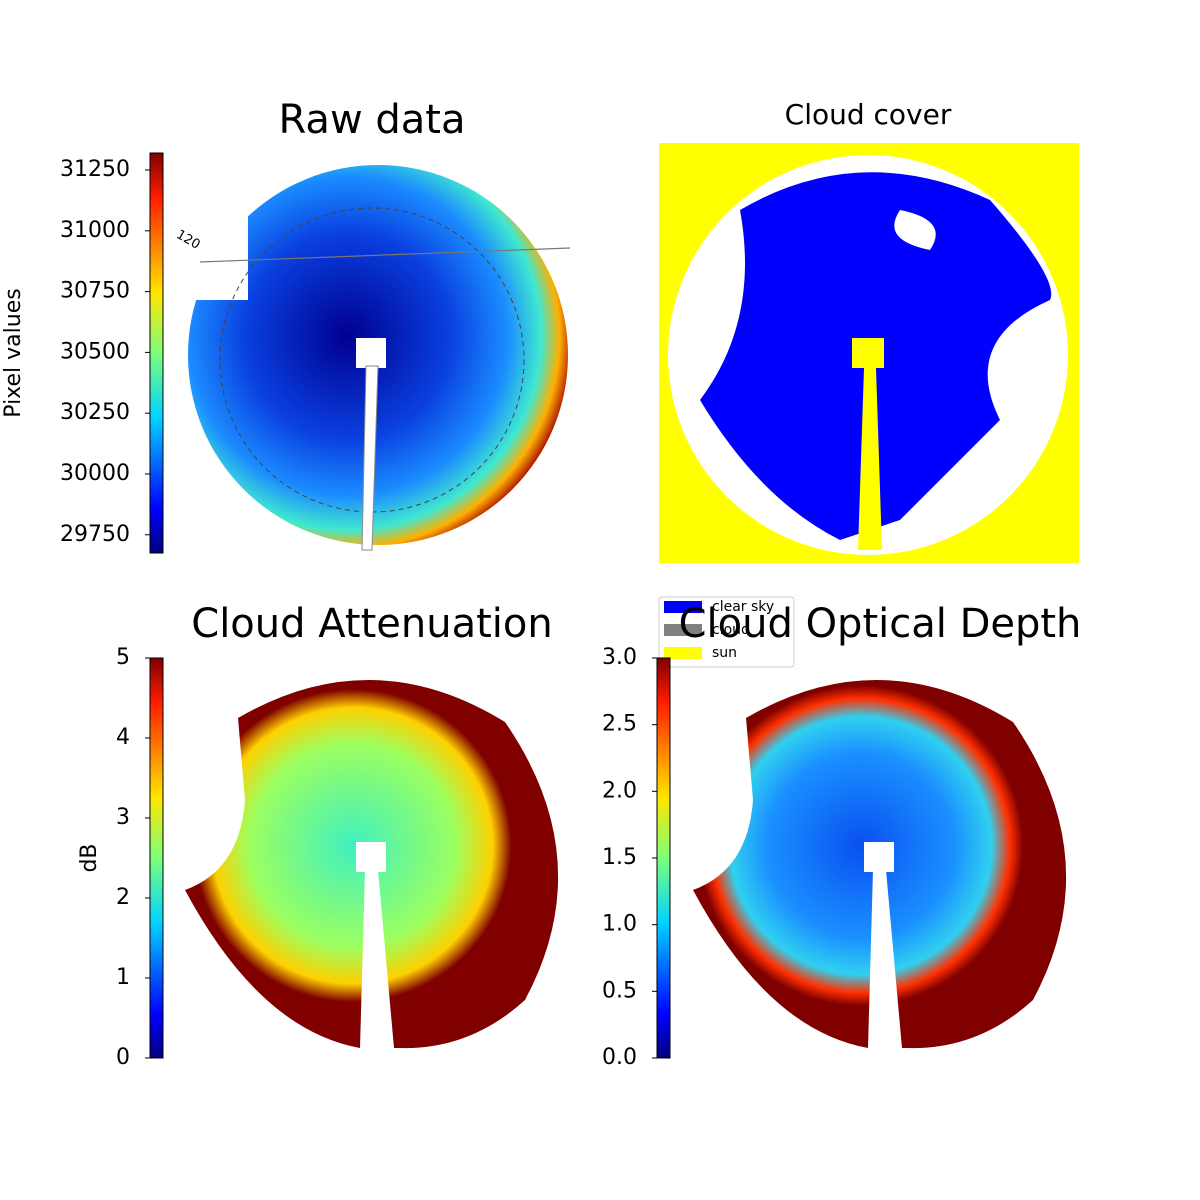 Image resolution: width=1200 pixels, height=1200 pixels. Describe the element at coordinates (95, 473) in the screenshot. I see `y-tick-label: 30000` at that location.